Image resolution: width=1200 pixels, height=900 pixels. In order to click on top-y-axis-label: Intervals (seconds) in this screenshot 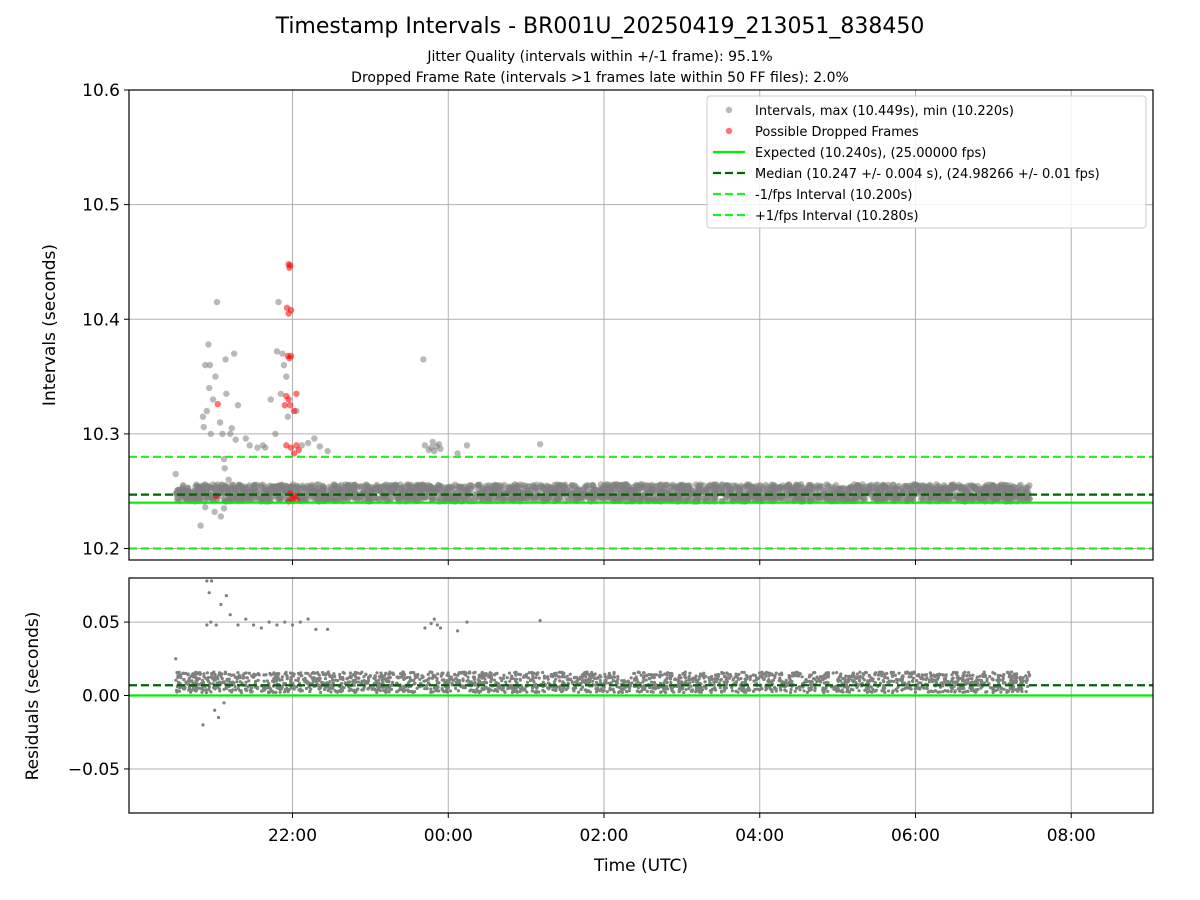, I will do `click(50, 325)`.